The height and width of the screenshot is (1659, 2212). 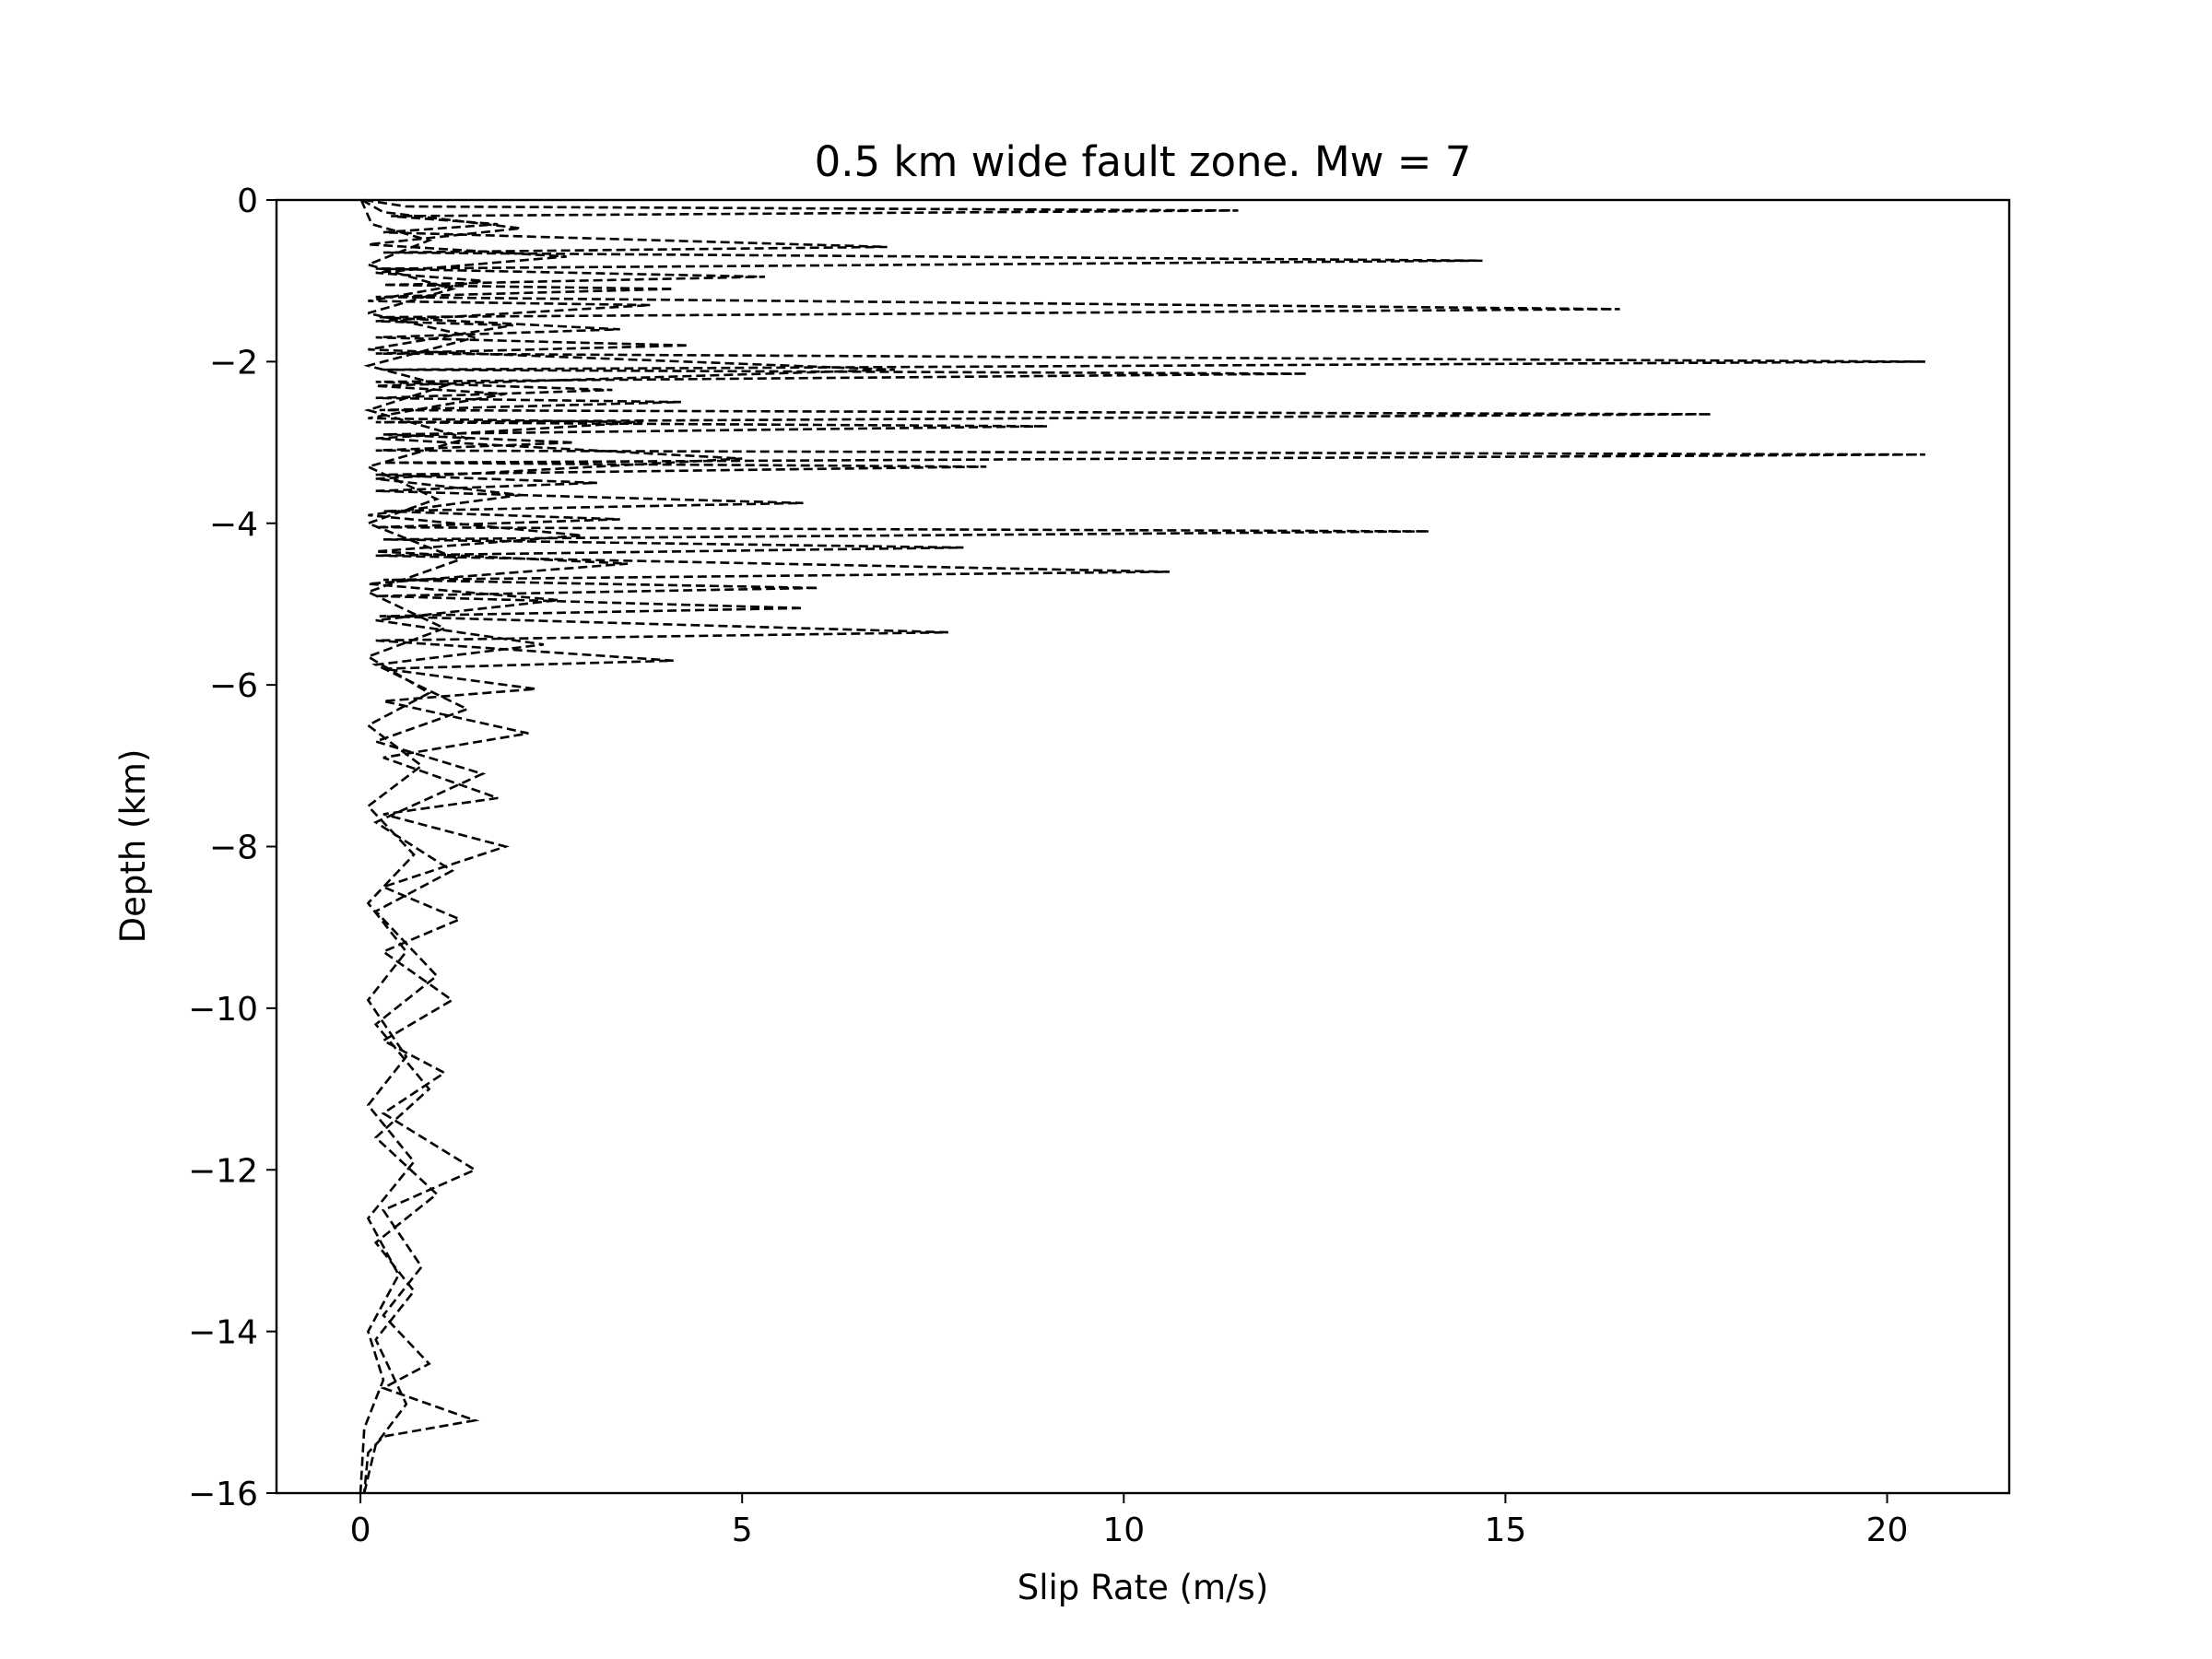 I want to click on y-tick-label: 0, so click(x=247, y=201).